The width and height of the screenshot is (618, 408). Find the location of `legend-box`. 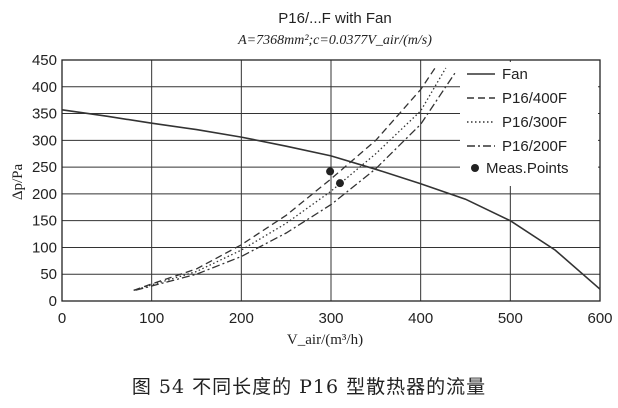

legend-box is located at coordinates (529, 124).